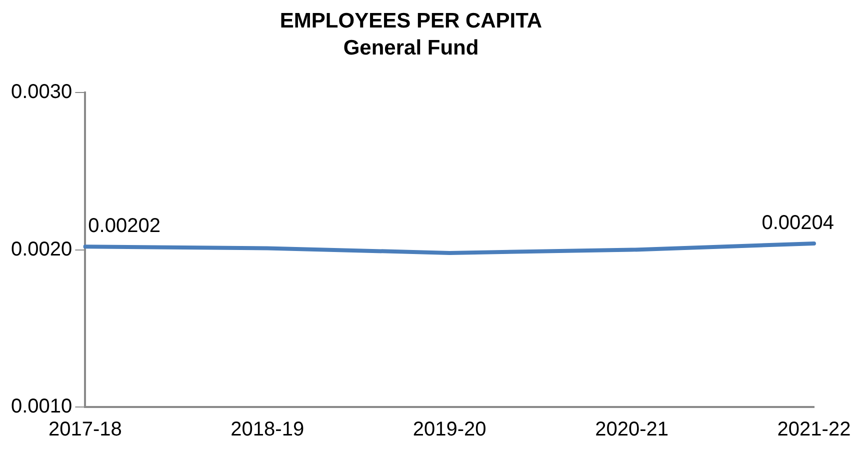 This screenshot has width=862, height=449. I want to click on x-tick-label: 2021-22, so click(814, 429).